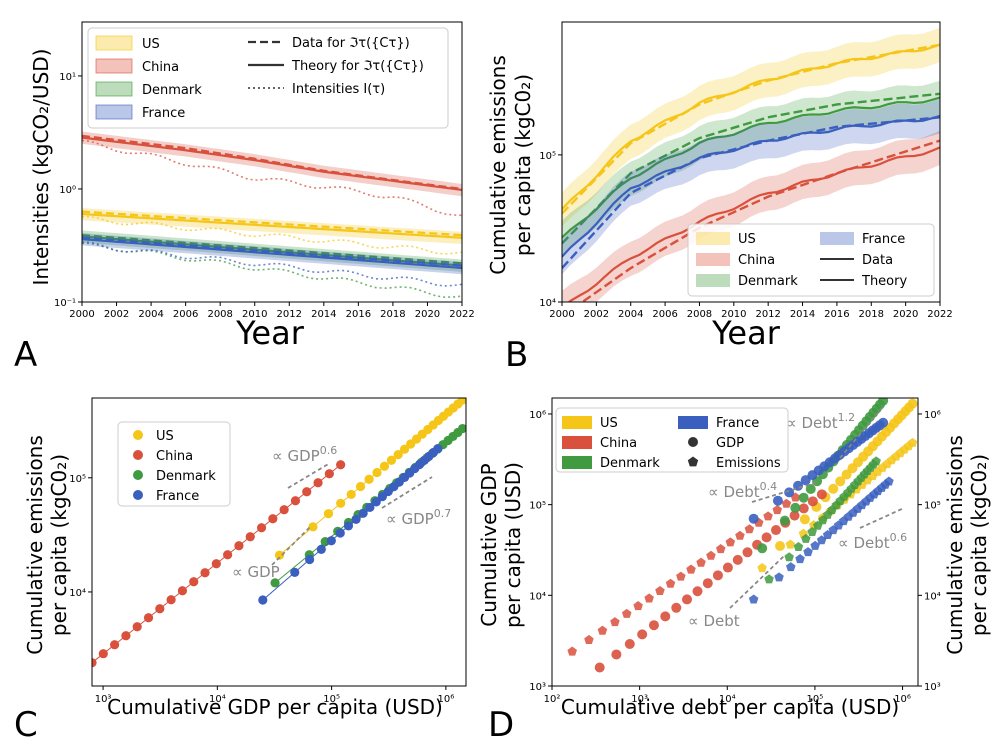 The height and width of the screenshot is (748, 996). I want to click on c-ylabel-line2: per capita (kgC0₂), so click(59, 545).